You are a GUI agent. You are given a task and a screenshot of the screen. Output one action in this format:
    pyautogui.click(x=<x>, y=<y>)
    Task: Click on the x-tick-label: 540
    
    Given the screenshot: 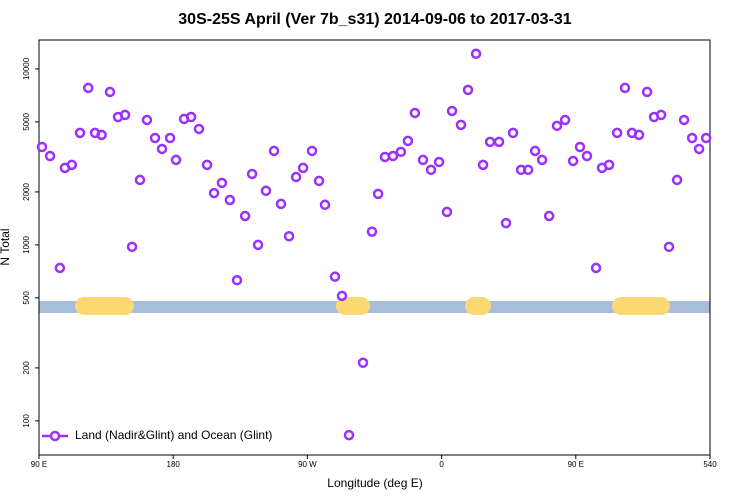 What is the action you would take?
    pyautogui.click(x=710, y=464)
    